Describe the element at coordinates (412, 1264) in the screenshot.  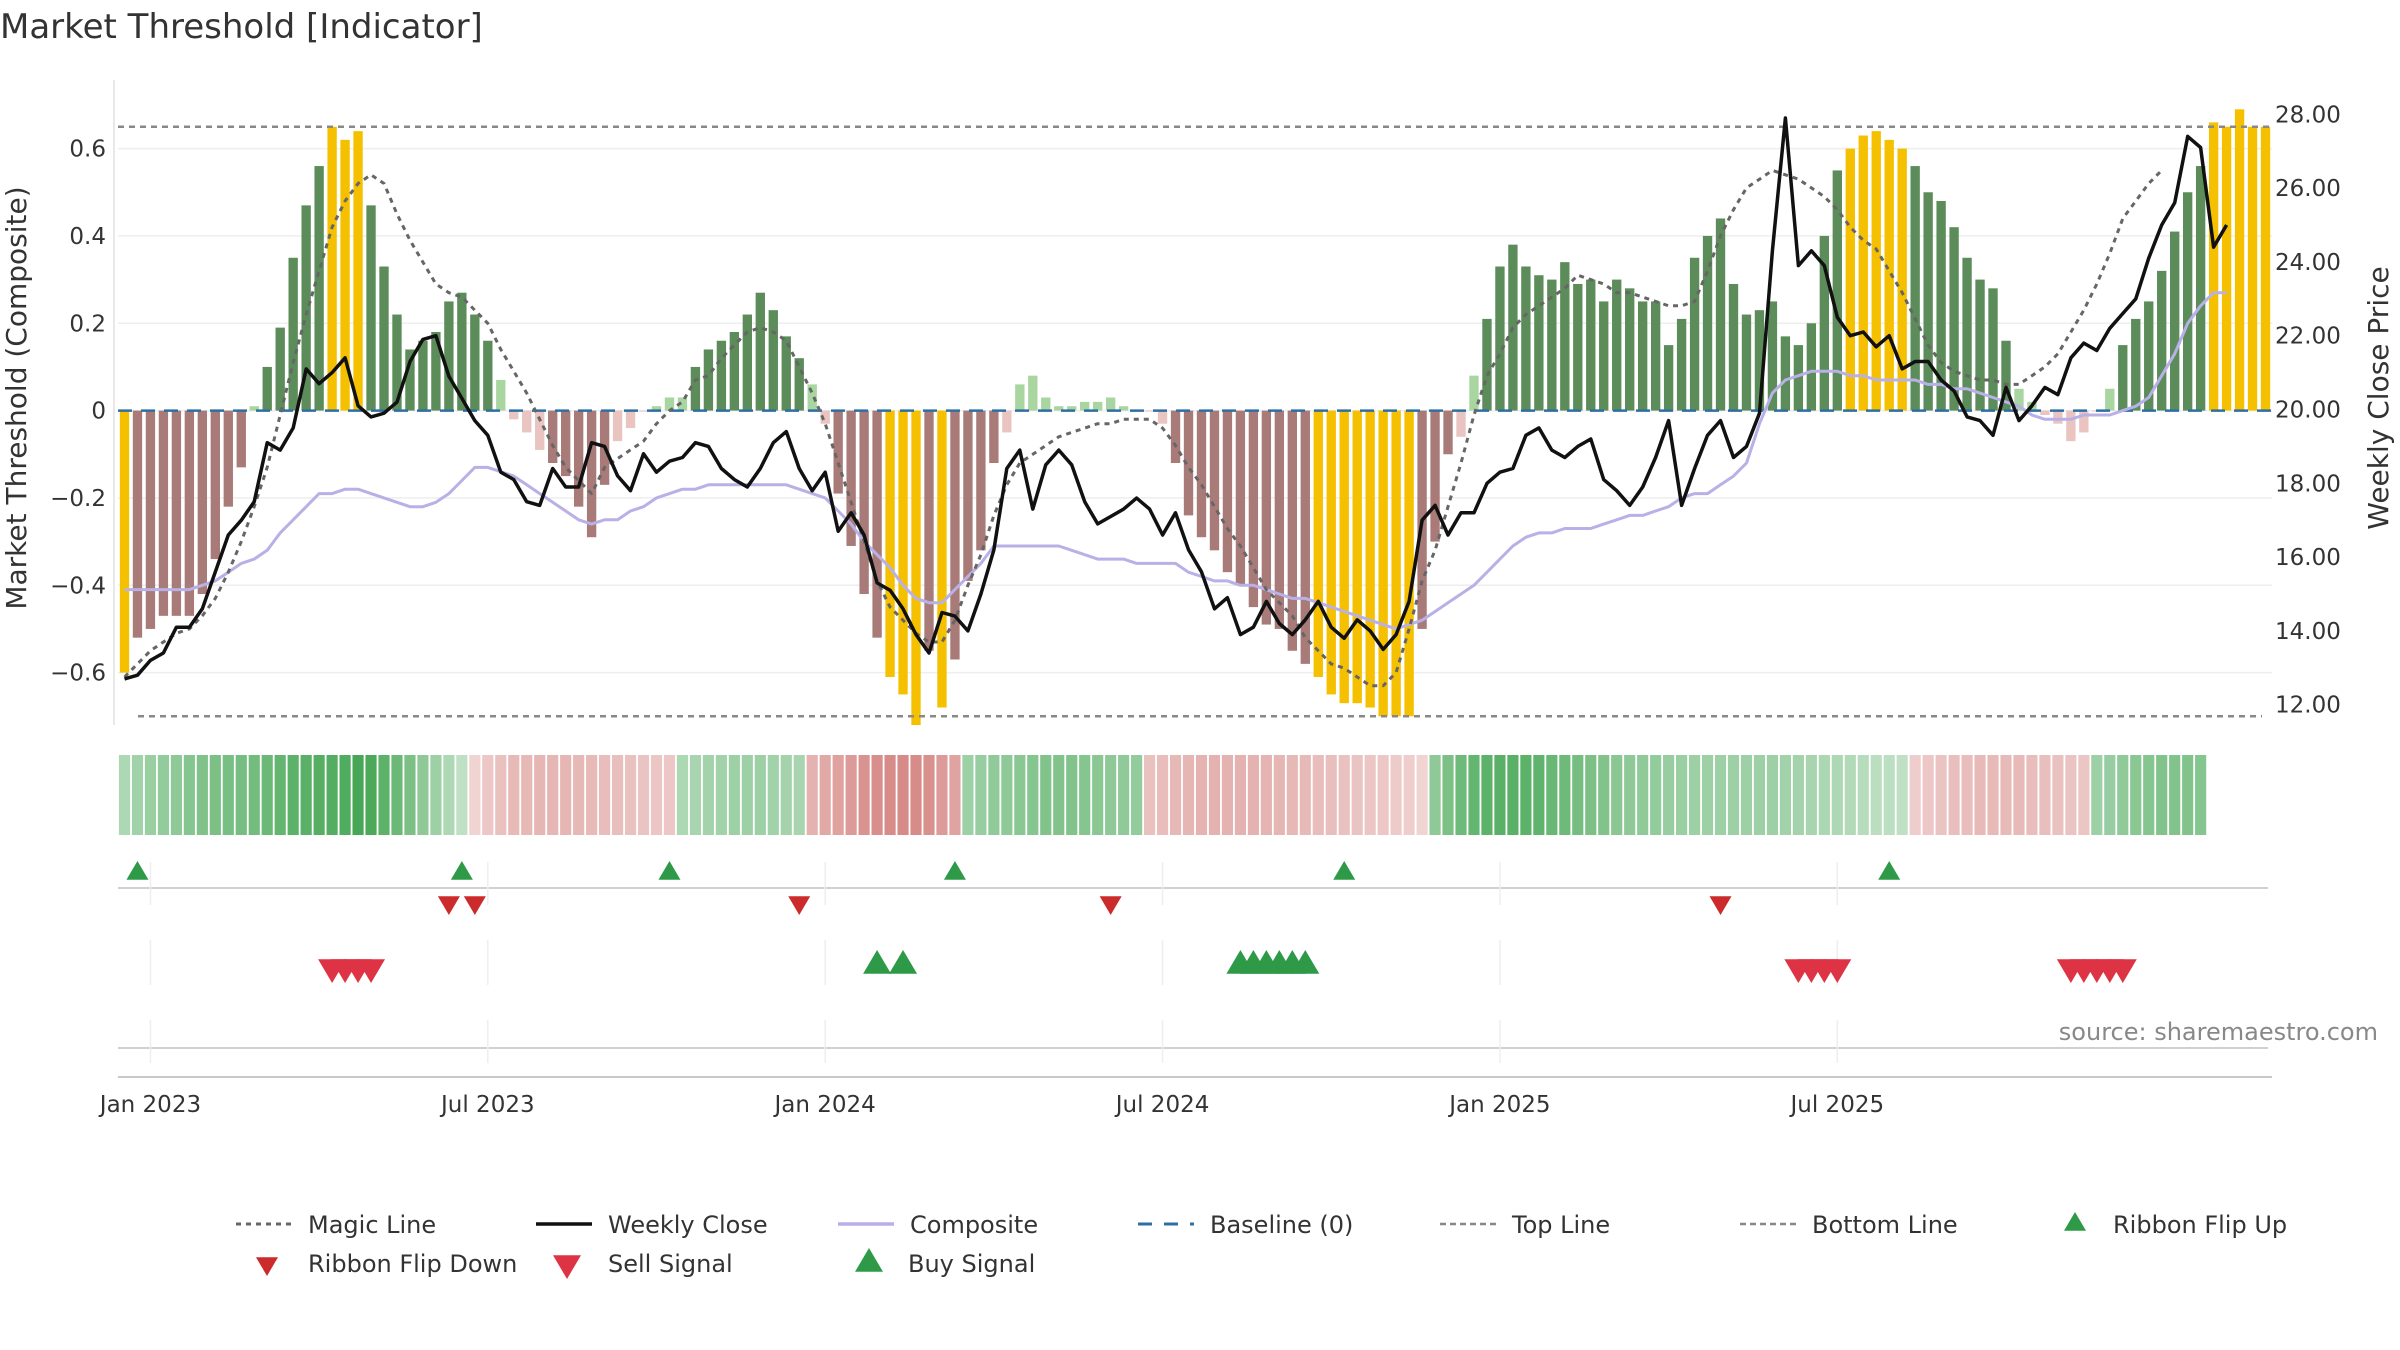
I see `legend-label: Ribbon Flip Down` at that location.